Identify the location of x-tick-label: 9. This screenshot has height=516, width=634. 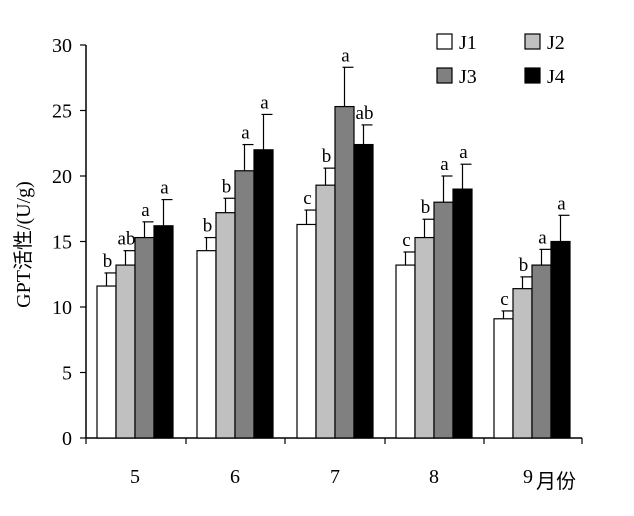
(528, 477).